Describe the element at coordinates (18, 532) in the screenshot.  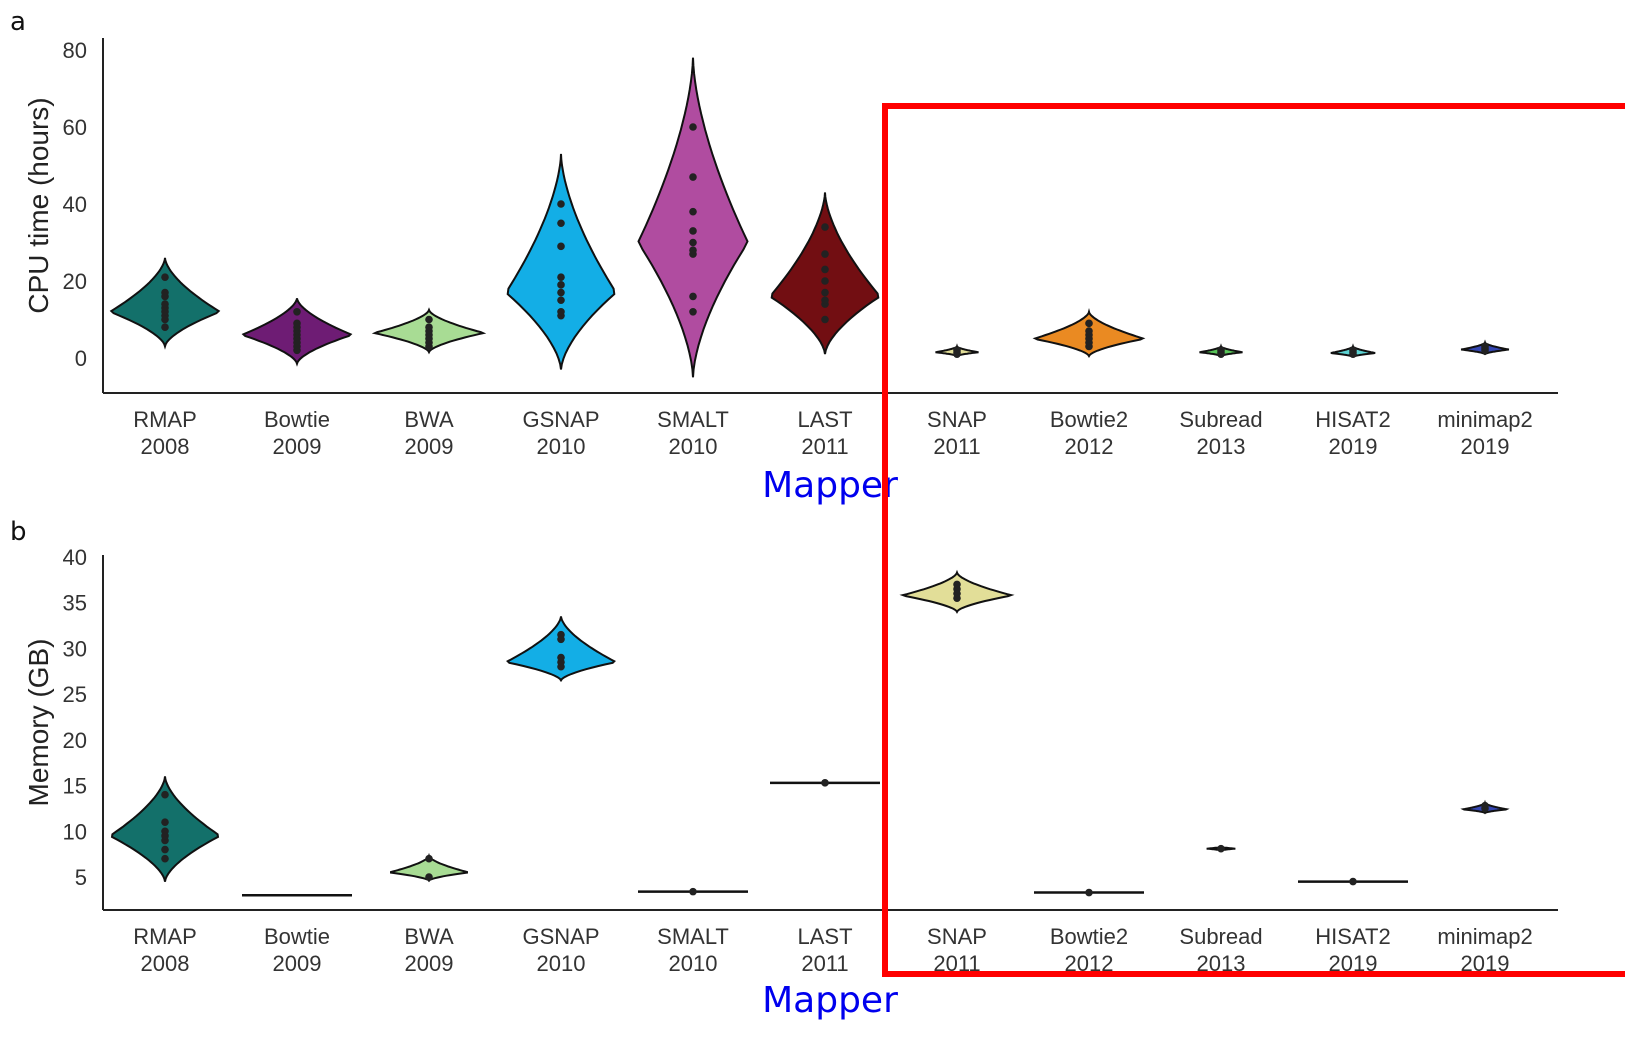
I see `panel-label-b: b` at that location.